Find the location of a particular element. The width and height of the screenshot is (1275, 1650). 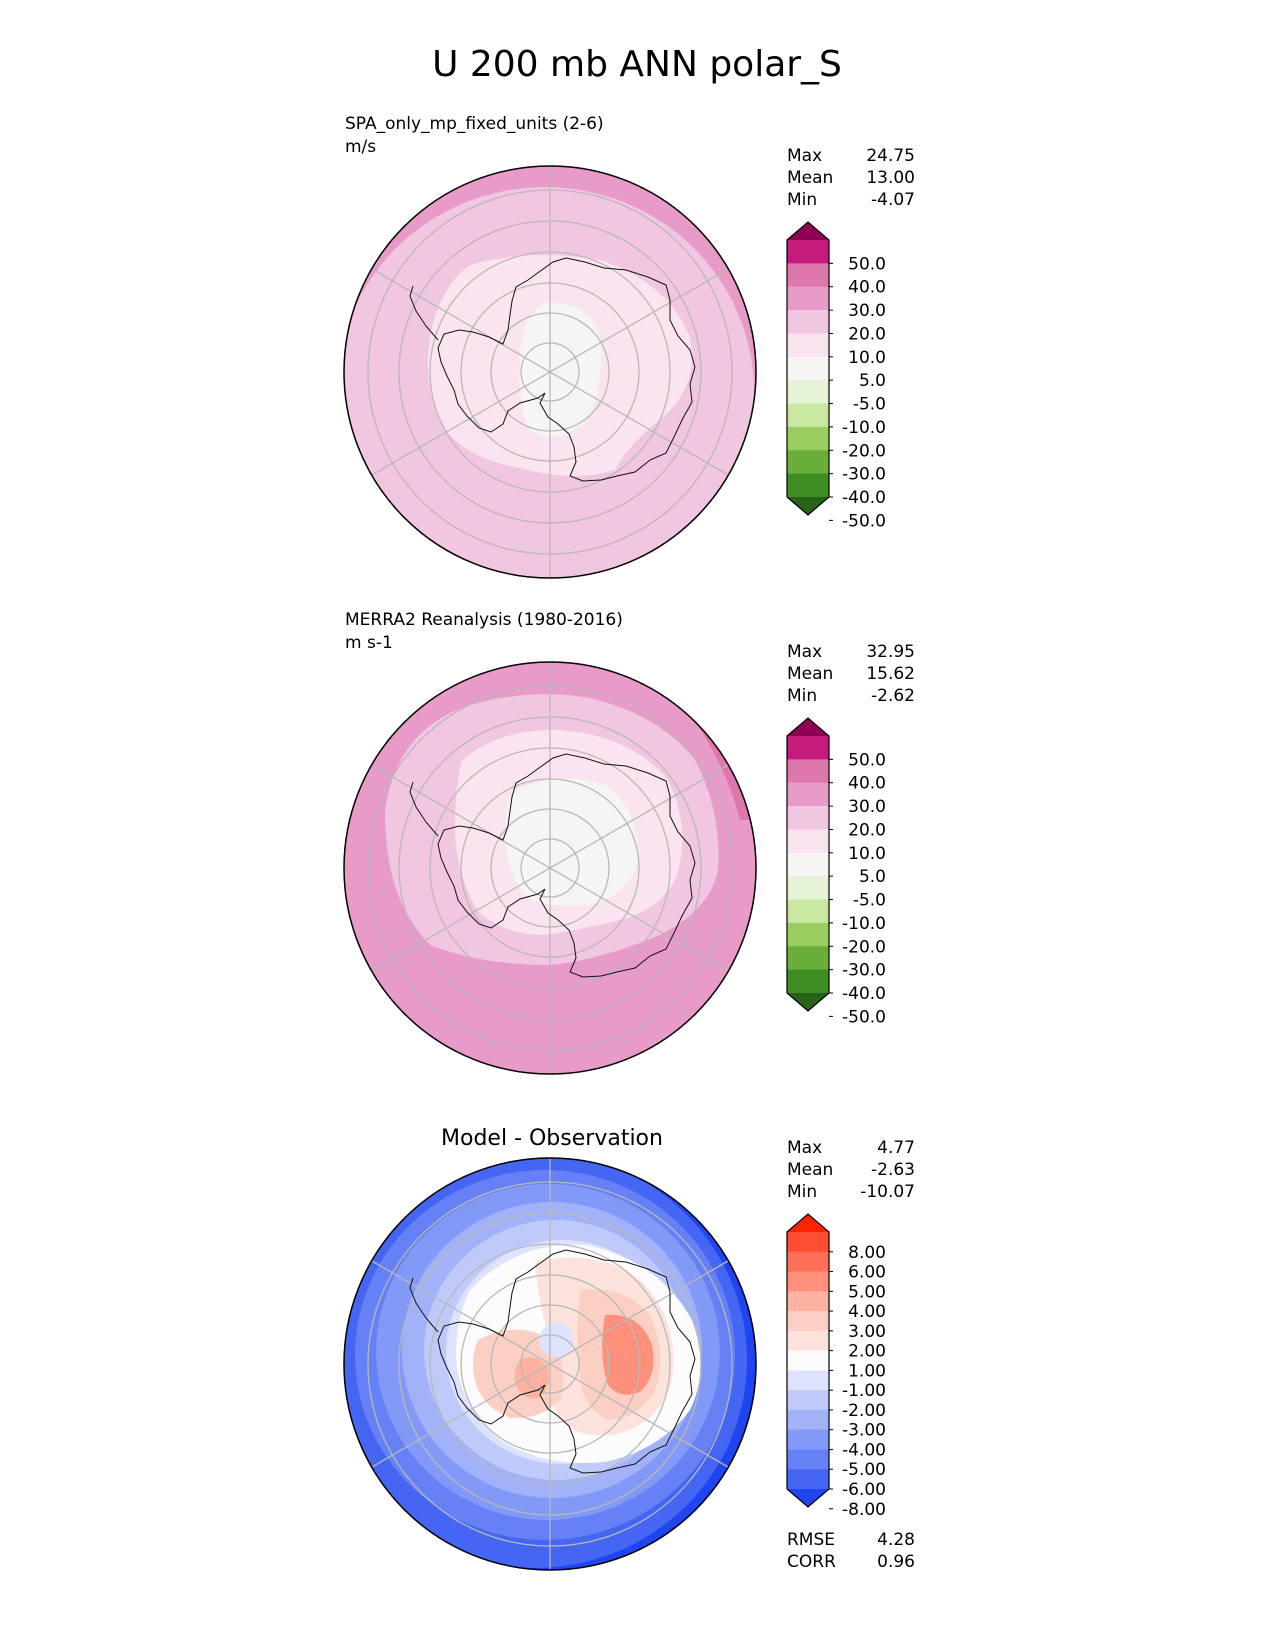

stat-value: -2.63 is located at coordinates (893, 1170).